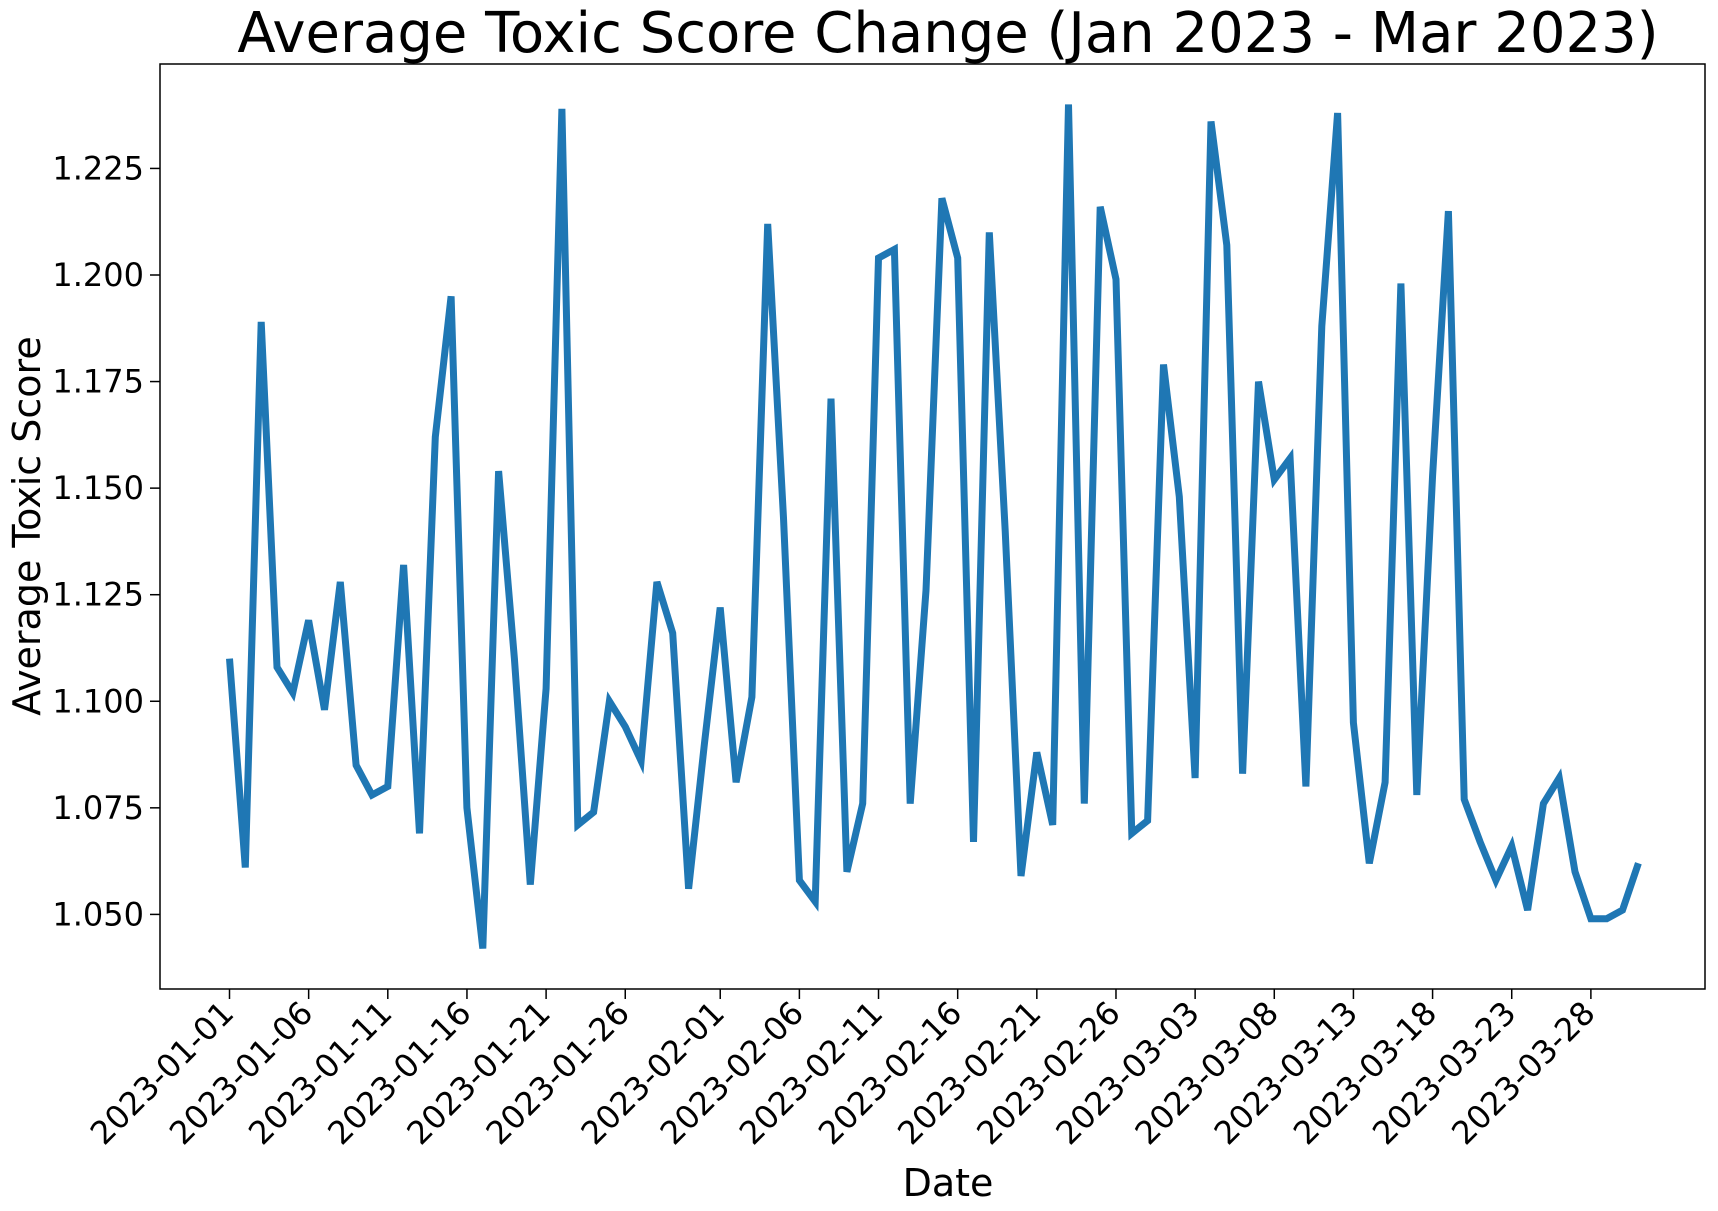 The height and width of the screenshot is (1211, 1718). What do you see at coordinates (98, 914) in the screenshot?
I see `y-tick-label: 1.050` at bounding box center [98, 914].